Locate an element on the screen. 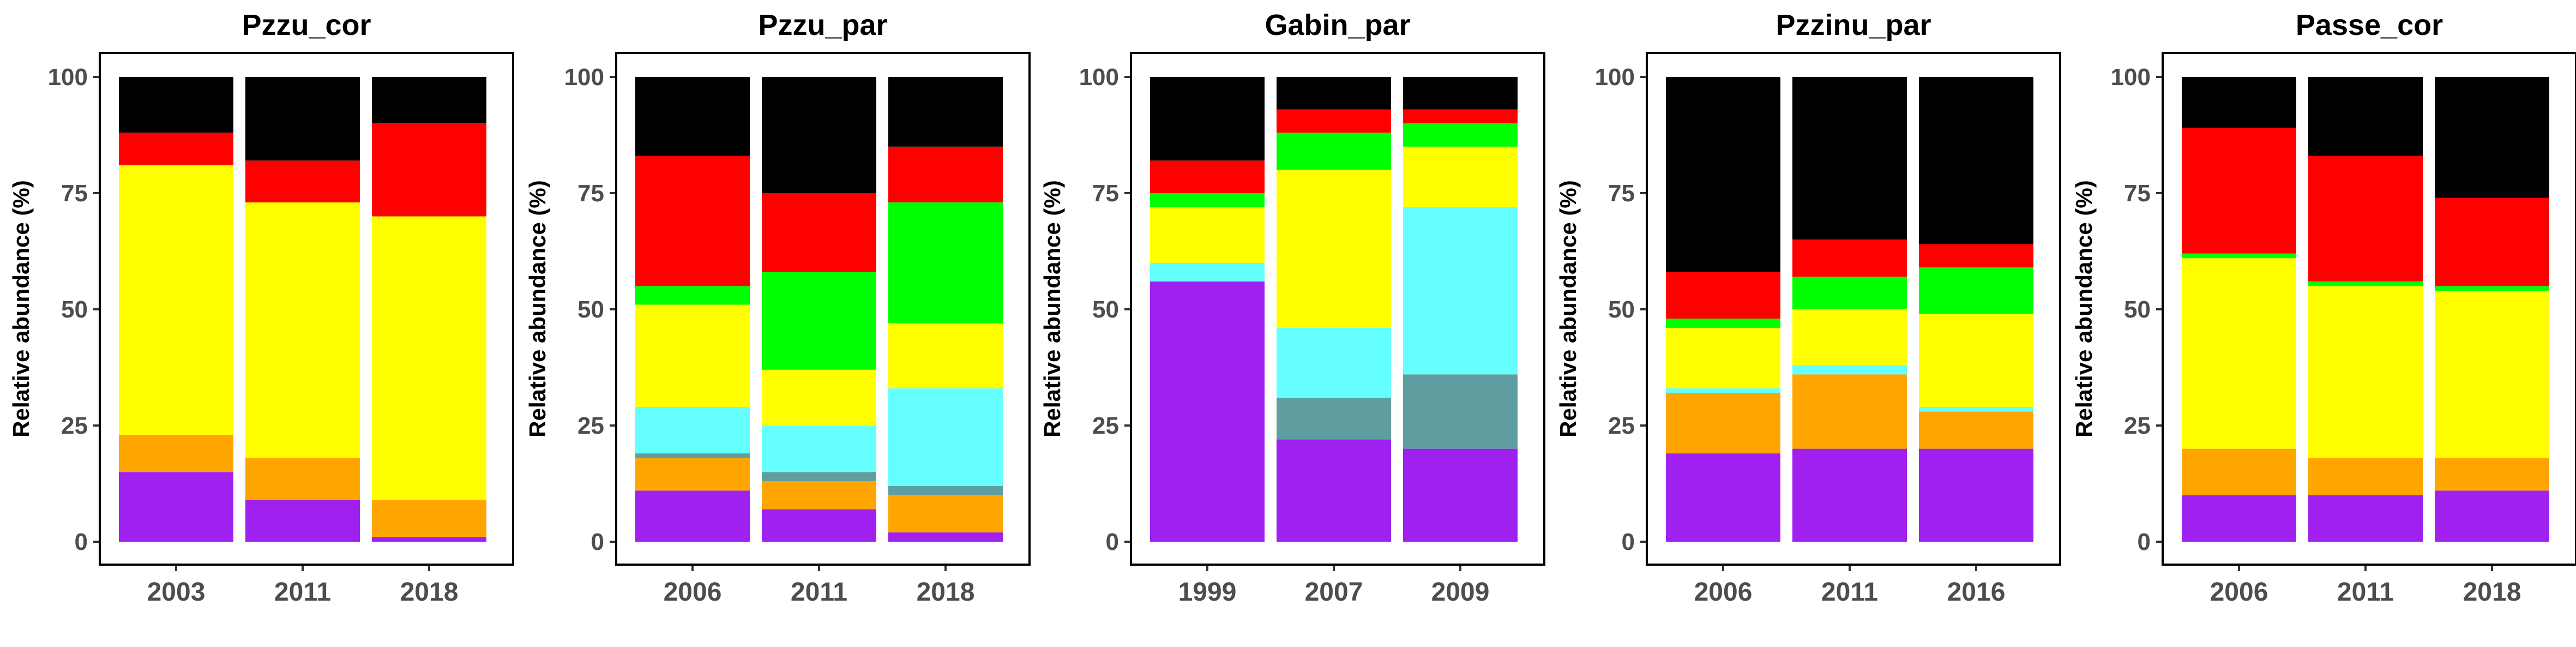 Image resolution: width=2576 pixels, height=647 pixels. x-tick-label: 1999 is located at coordinates (1207, 592).